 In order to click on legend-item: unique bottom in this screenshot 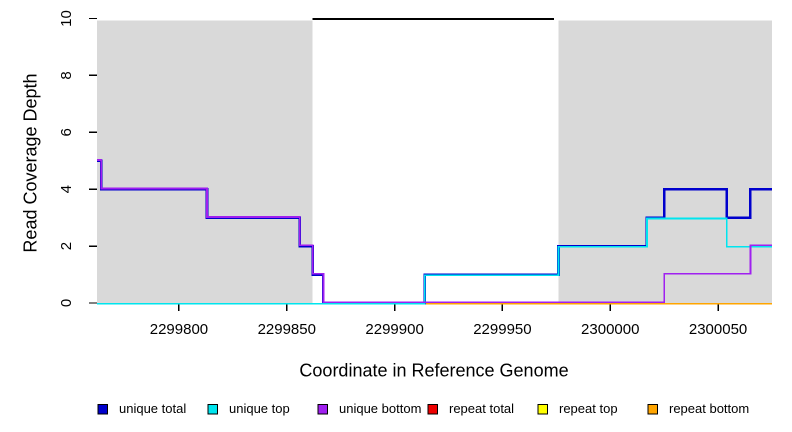, I will do `click(369, 408)`.